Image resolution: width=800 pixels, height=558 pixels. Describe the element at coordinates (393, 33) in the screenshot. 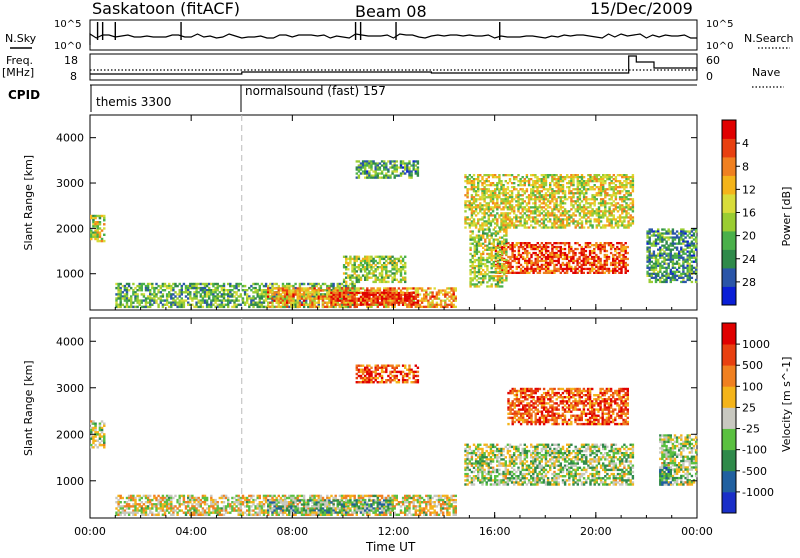

I see `nsky-trace` at that location.